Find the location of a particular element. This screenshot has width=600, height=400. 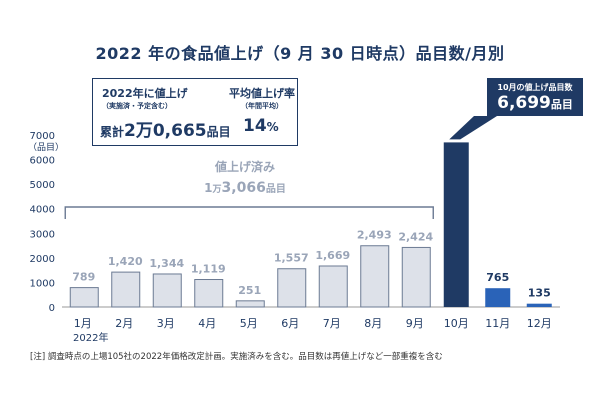

bar-2月 is located at coordinates (126, 289).